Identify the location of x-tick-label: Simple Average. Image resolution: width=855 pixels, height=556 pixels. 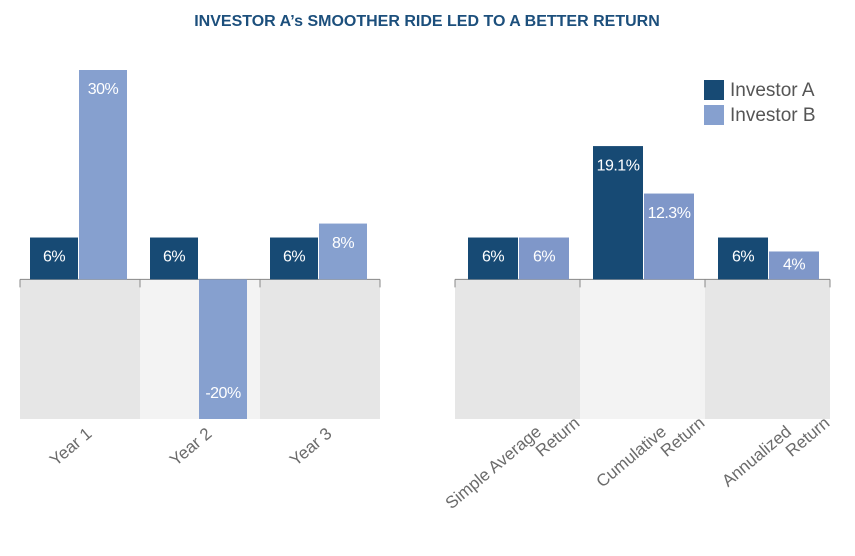
(493, 467).